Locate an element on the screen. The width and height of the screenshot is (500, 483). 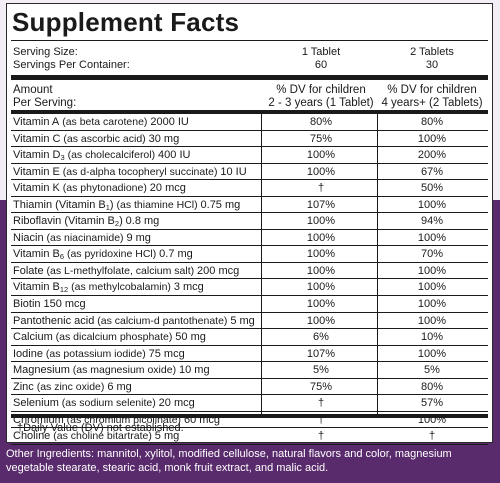
nutrient-name: Iodine (as potassium iodide) 75 mcg is located at coordinates (99, 354).